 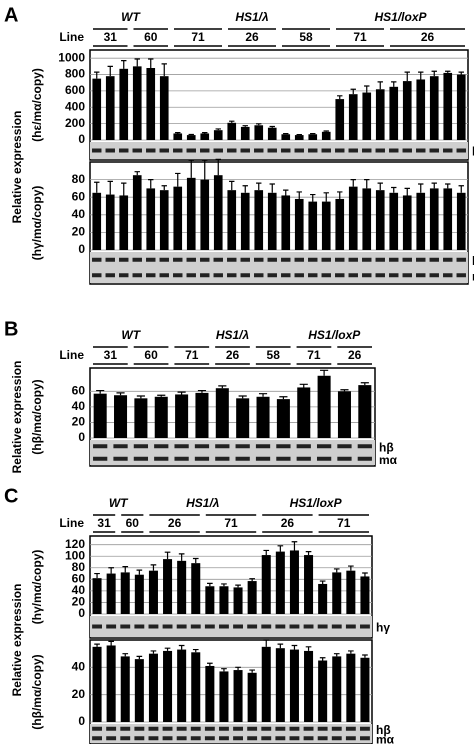 What do you see at coordinates (79, 602) in the screenshot?
I see `y-tick-label: 20` at bounding box center [79, 602].